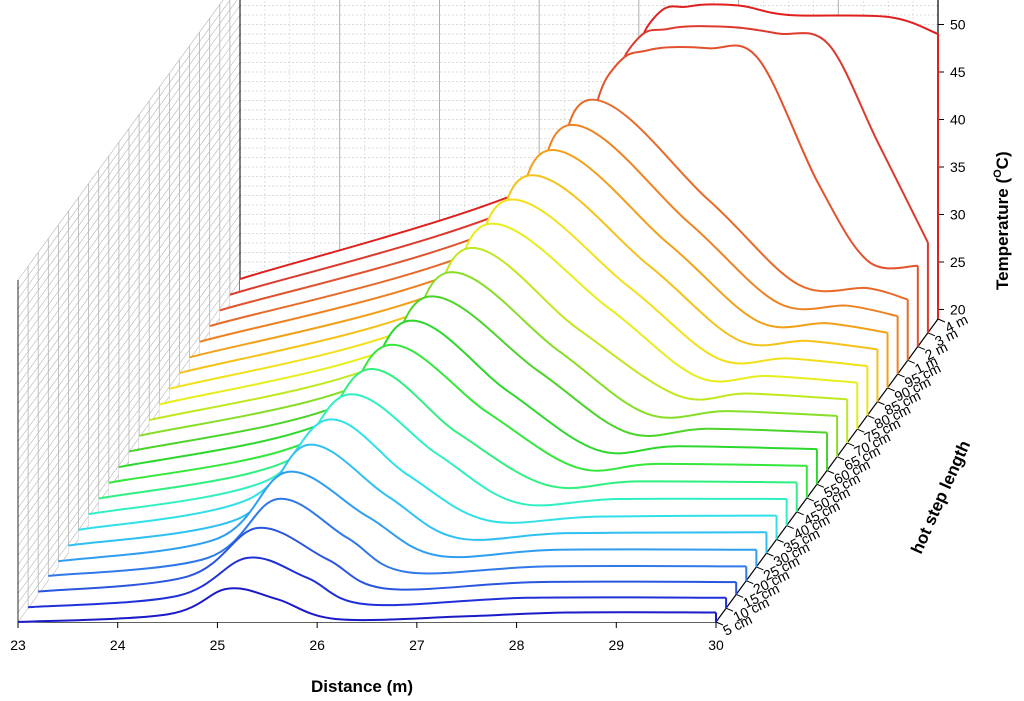 The width and height of the screenshot is (1024, 701). Describe the element at coordinates (958, 72) in the screenshot. I see `z-tick-label: 45` at that location.